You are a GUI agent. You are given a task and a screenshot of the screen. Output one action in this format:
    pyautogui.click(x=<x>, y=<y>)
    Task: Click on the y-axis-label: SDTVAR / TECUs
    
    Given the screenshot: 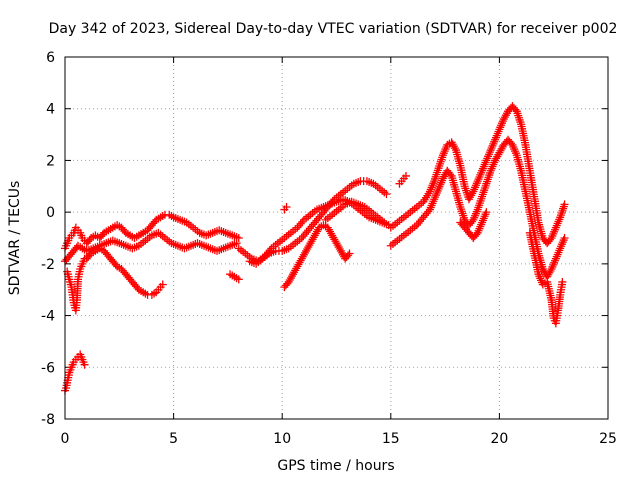 What is the action you would take?
    pyautogui.click(x=15, y=238)
    